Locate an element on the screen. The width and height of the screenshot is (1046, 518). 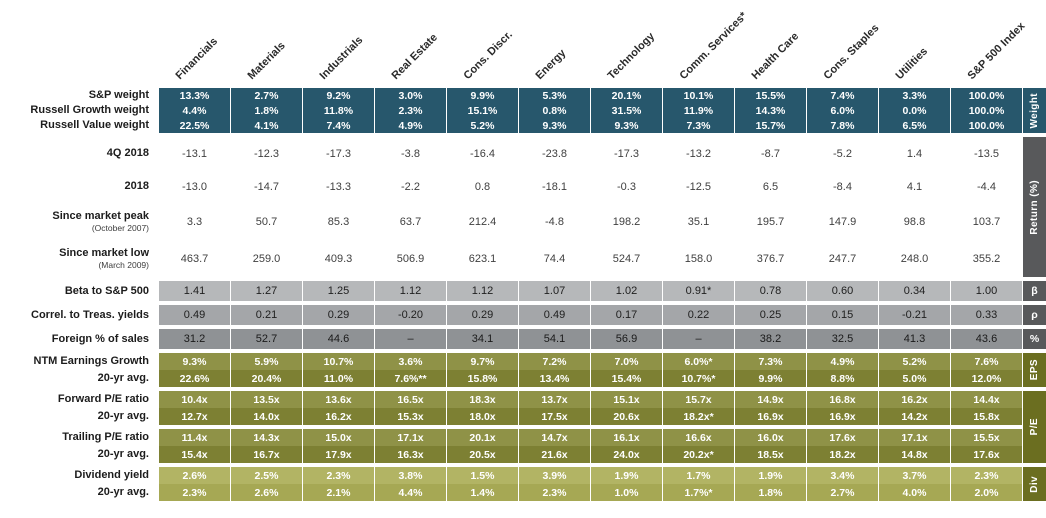
cell-s-p-500-index: 7.6% is located at coordinates (986, 361).